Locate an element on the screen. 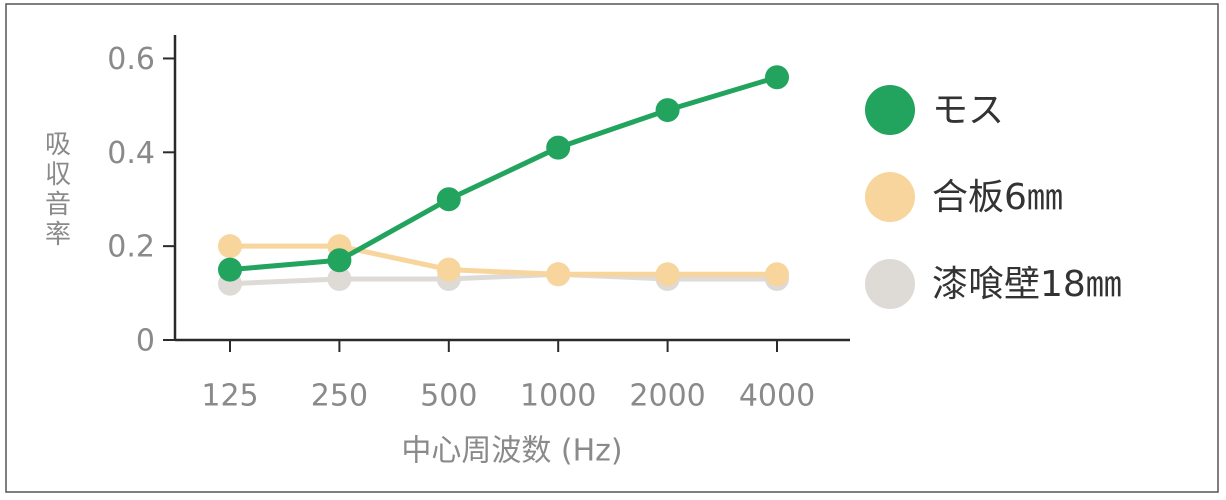  y-axis-label: 吸収音率 is located at coordinates (56, 190).